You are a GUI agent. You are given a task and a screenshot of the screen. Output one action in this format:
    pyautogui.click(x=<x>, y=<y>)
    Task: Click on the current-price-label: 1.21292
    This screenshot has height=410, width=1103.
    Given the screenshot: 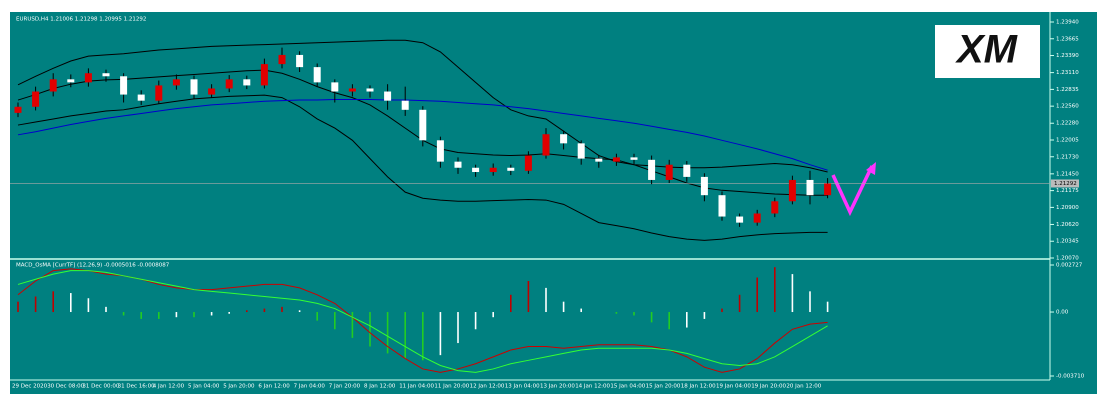 What is the action you would take?
    pyautogui.click(x=1065, y=184)
    